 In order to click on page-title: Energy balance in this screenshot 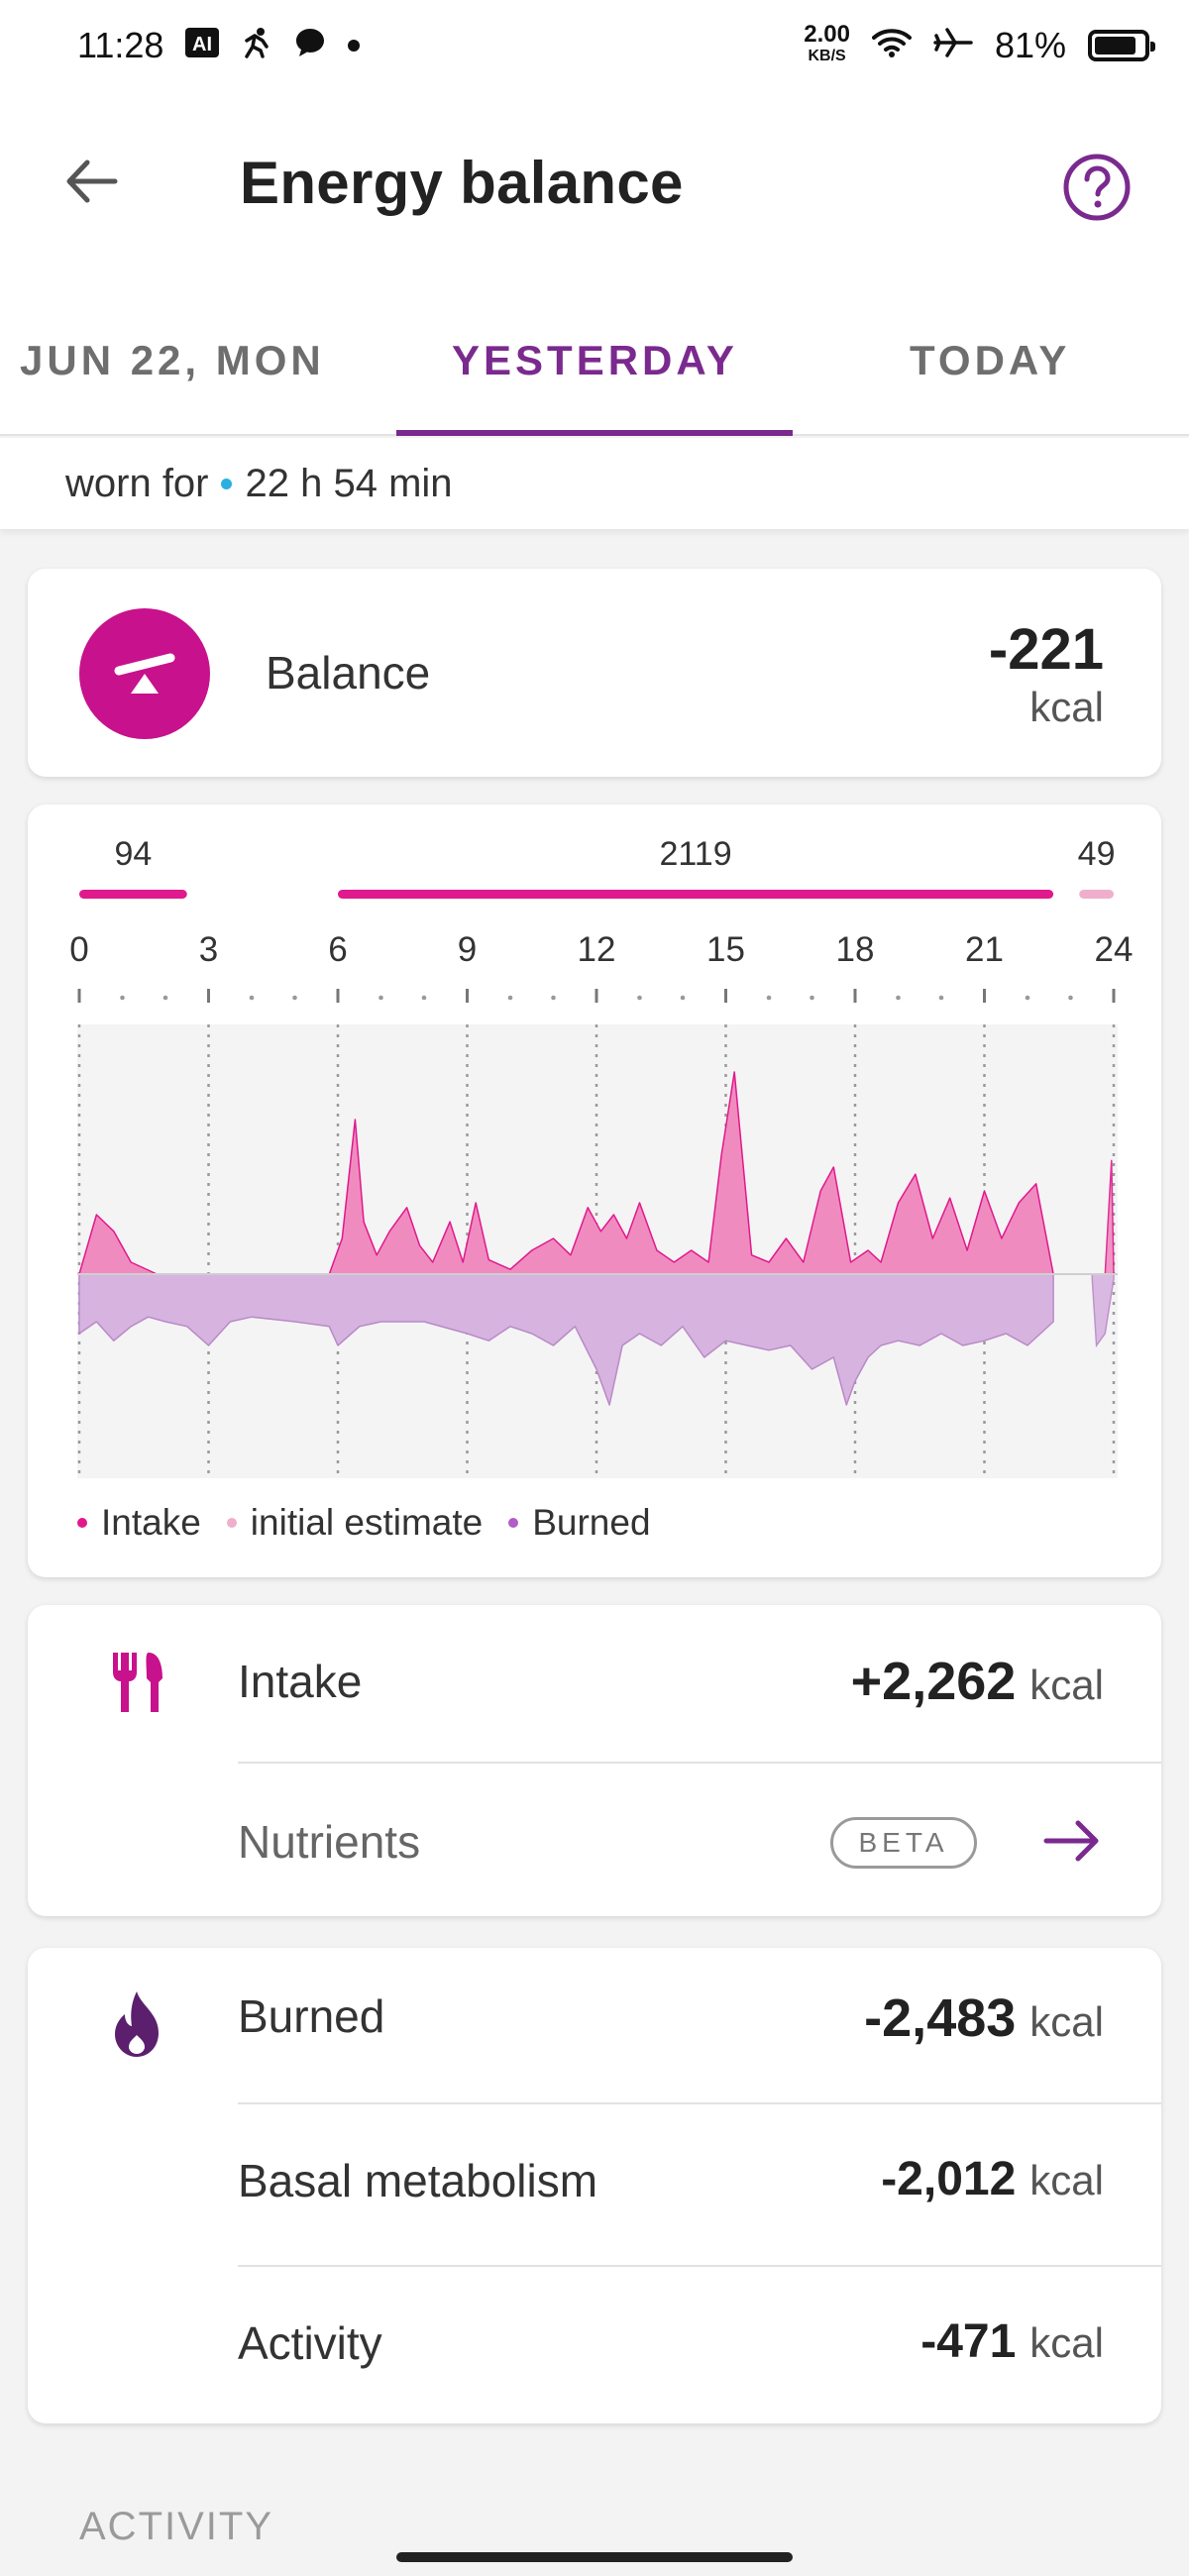, I will do `click(462, 183)`.